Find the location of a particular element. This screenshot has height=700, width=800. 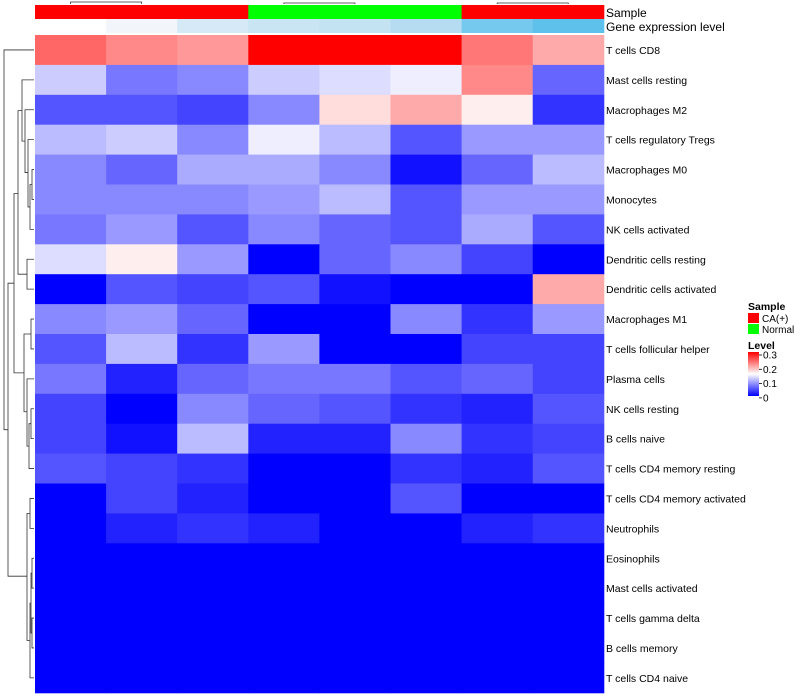

level-legend-tick-label: 0.2 is located at coordinates (770, 370).